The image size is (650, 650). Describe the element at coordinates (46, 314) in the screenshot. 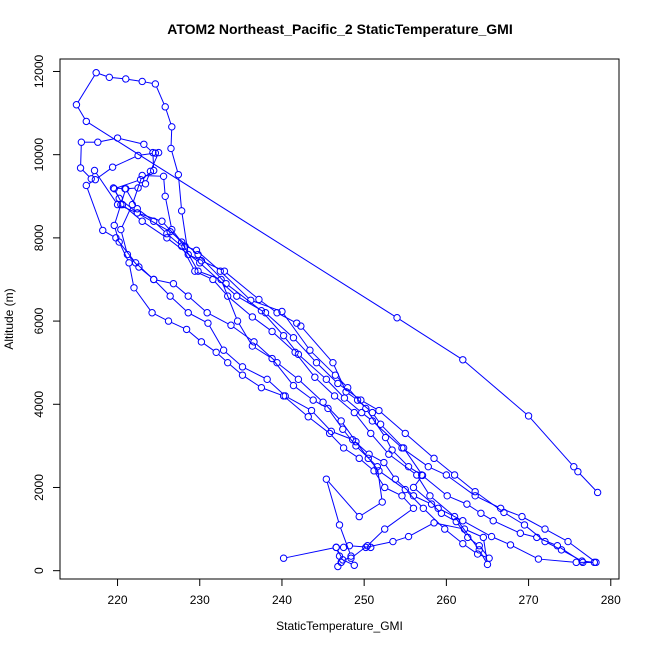

I see `y-axis: 0 2000 4000 6000 8000 10000 12000` at that location.